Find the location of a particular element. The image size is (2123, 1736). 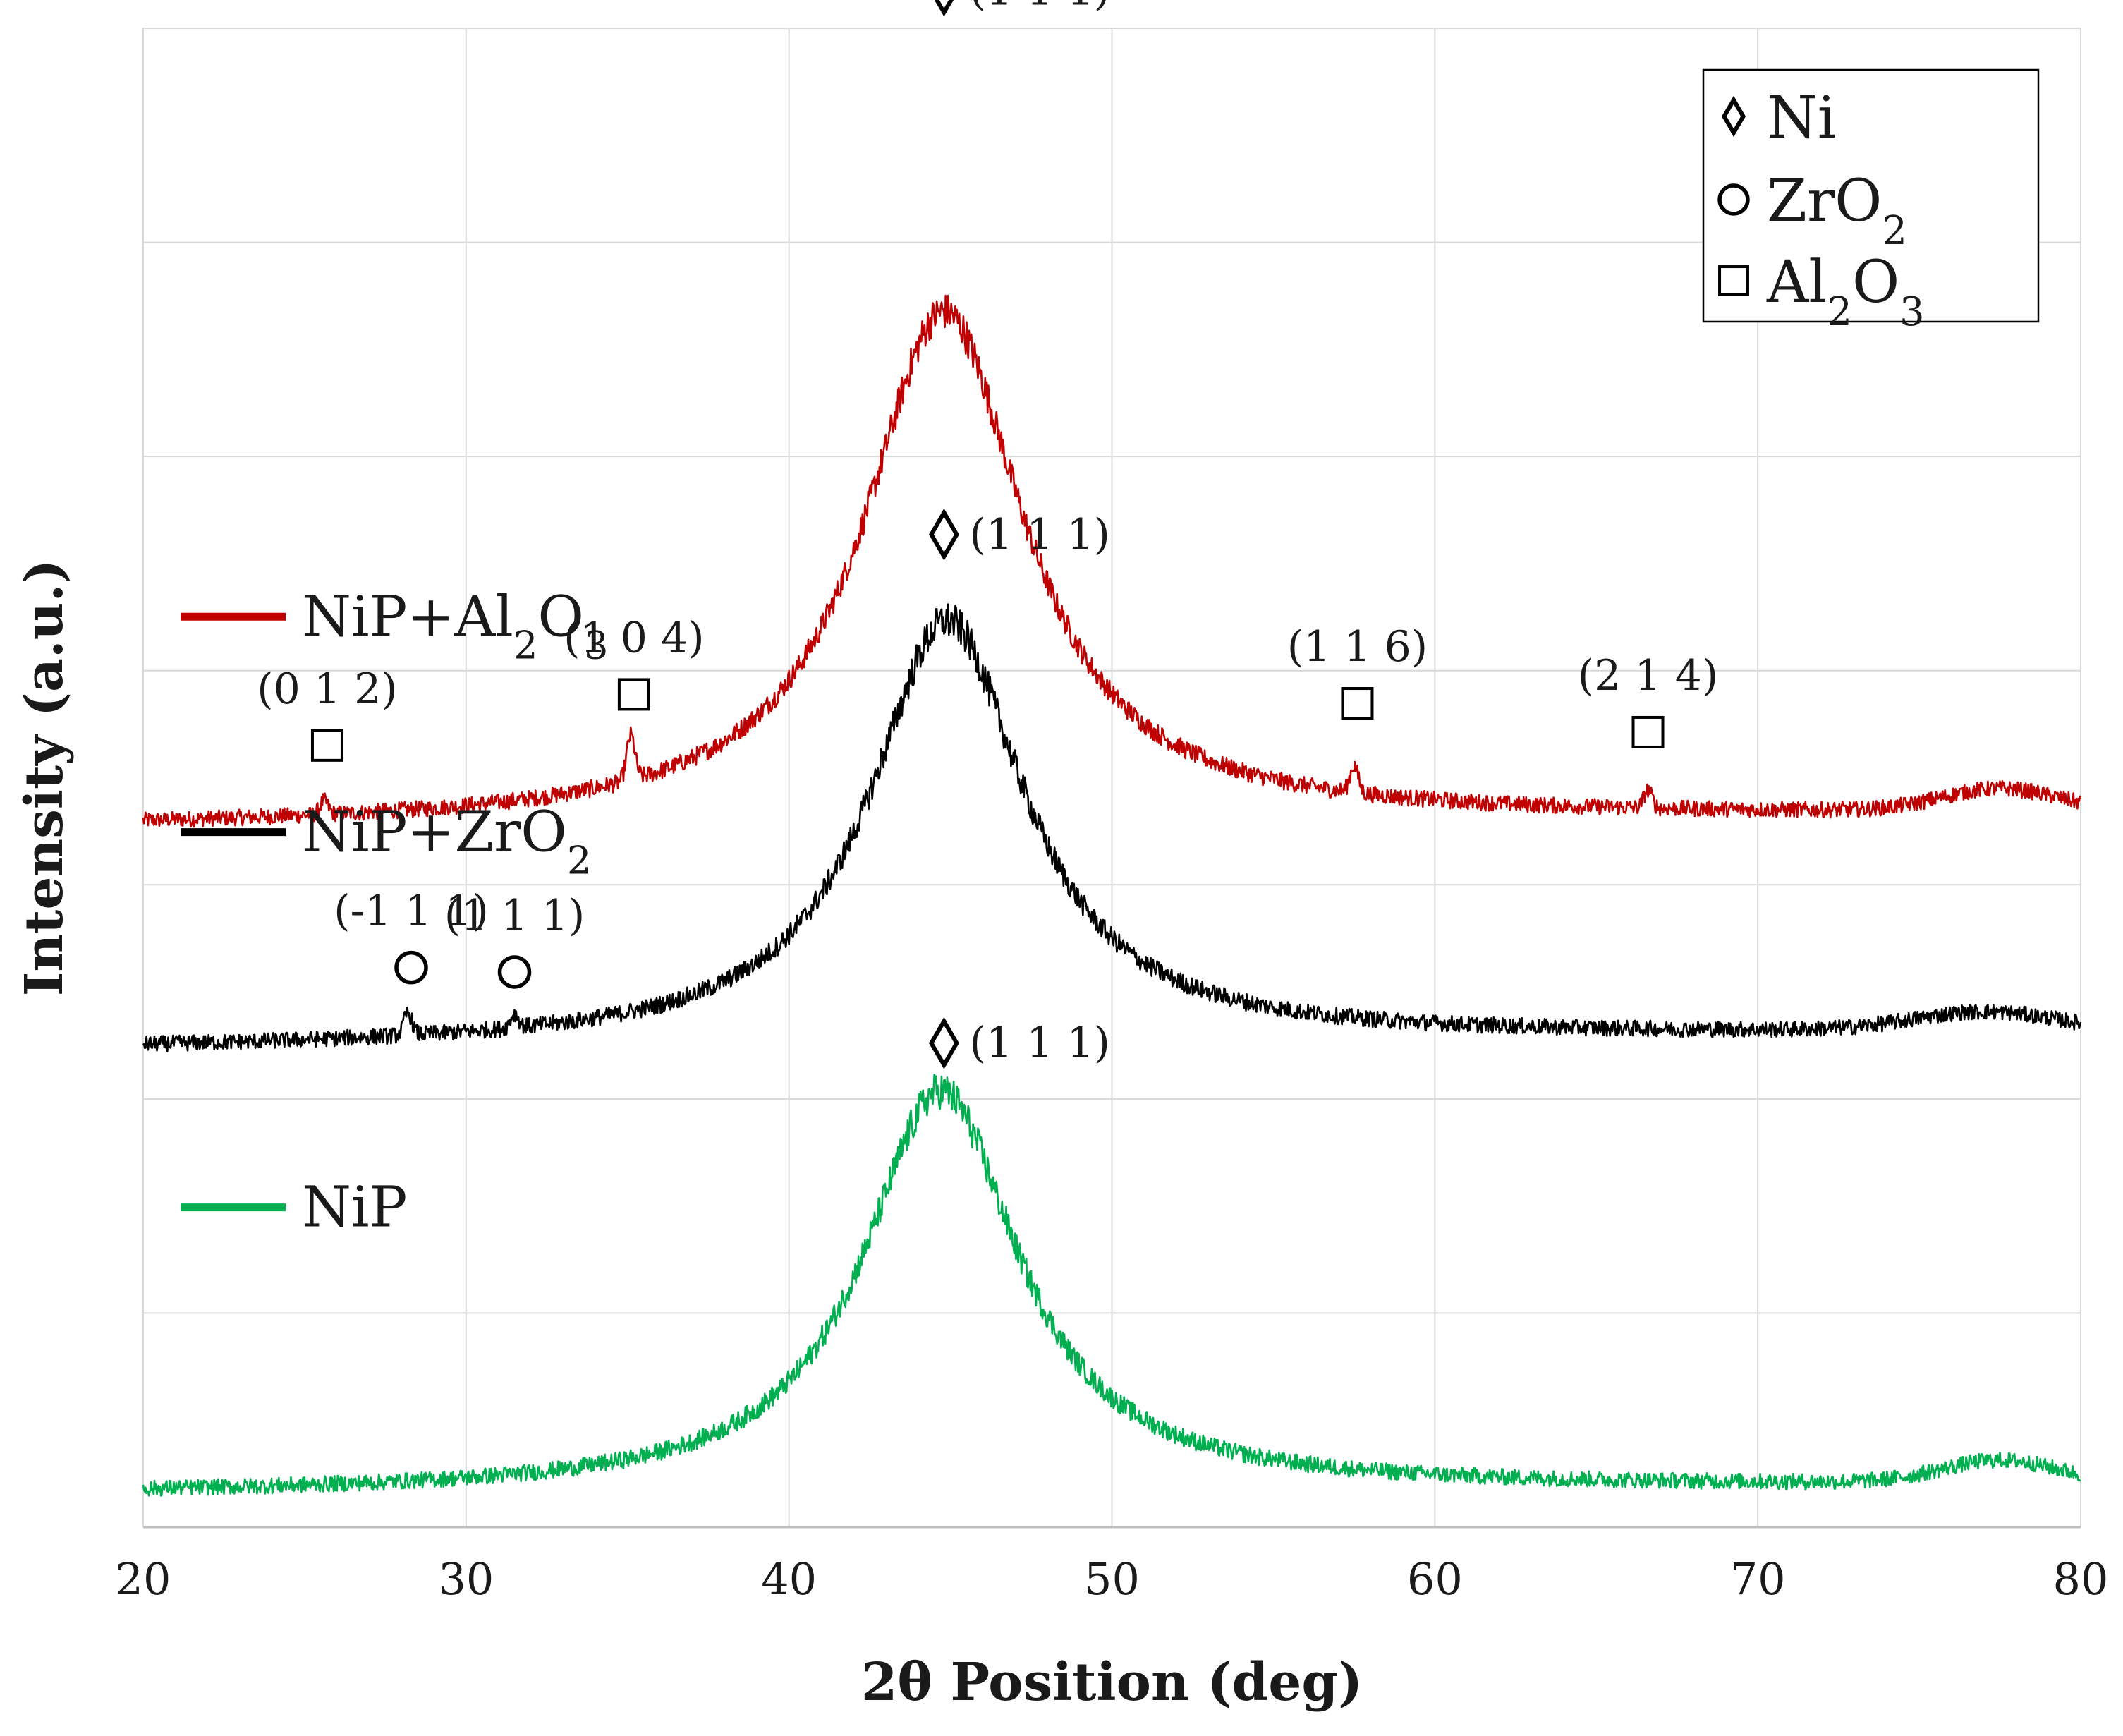

x-tick-label: 40 is located at coordinates (789, 1579).